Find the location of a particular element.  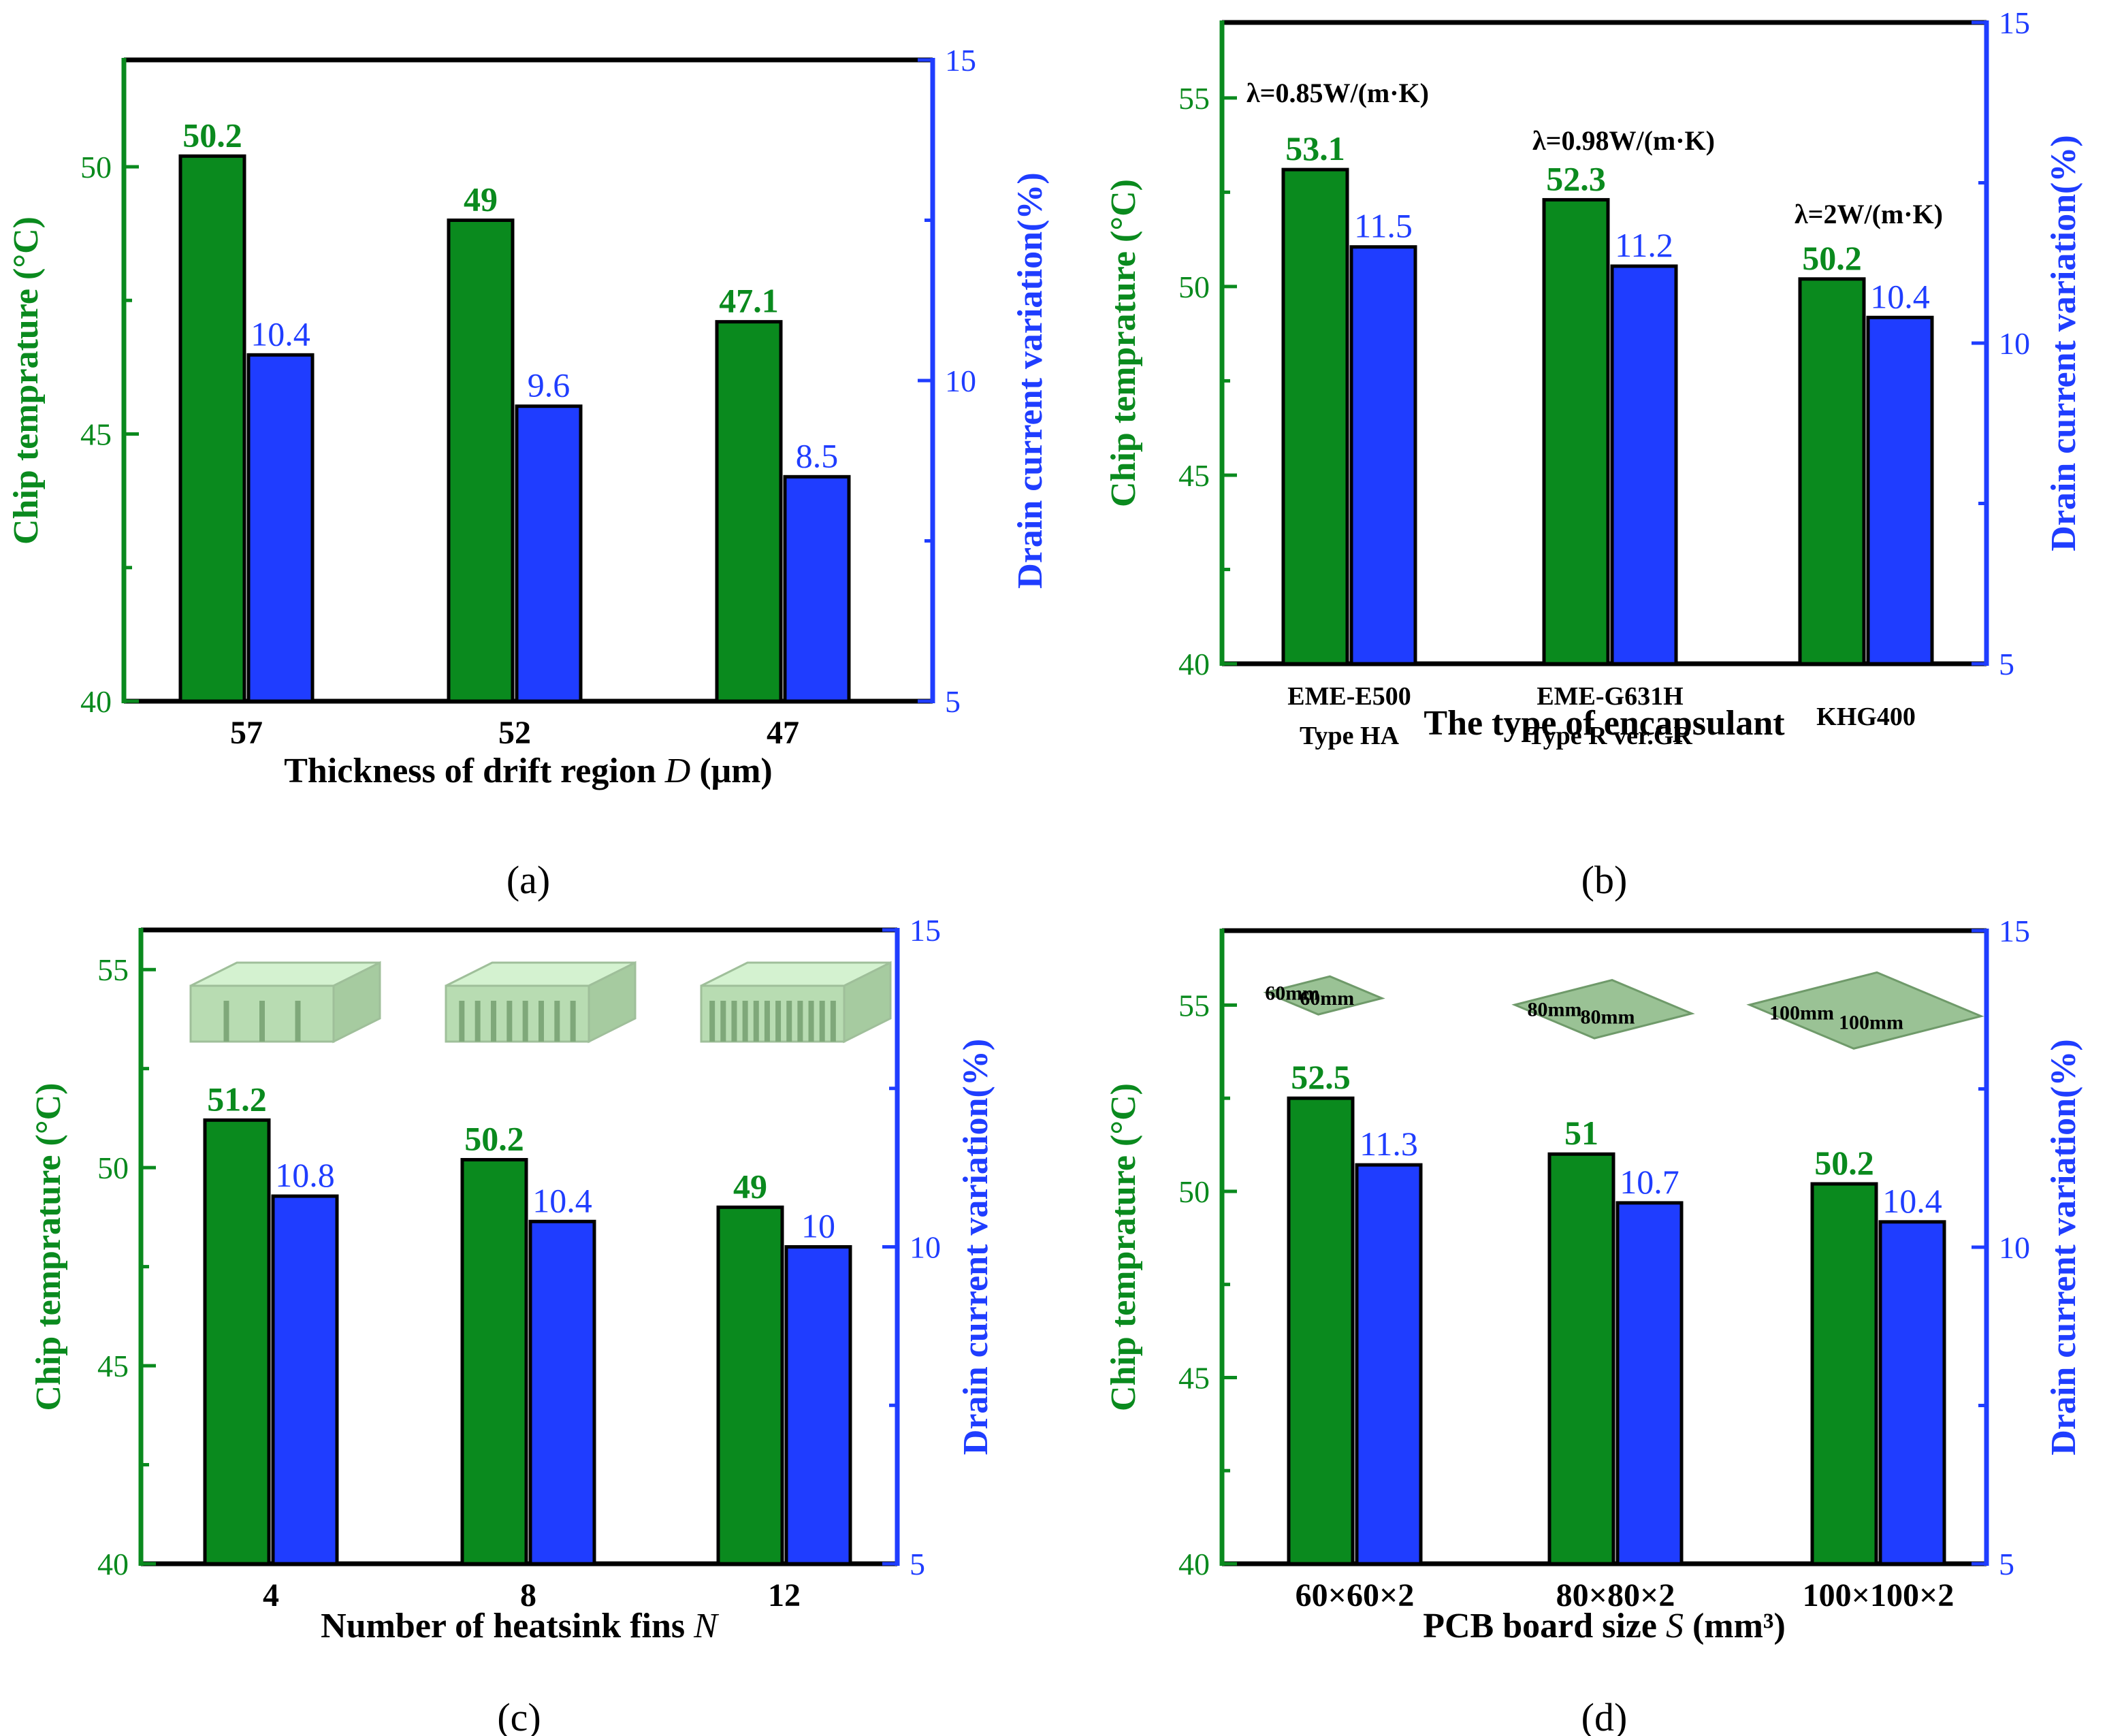

left-tick-label: 55 is located at coordinates (1194, 1005).